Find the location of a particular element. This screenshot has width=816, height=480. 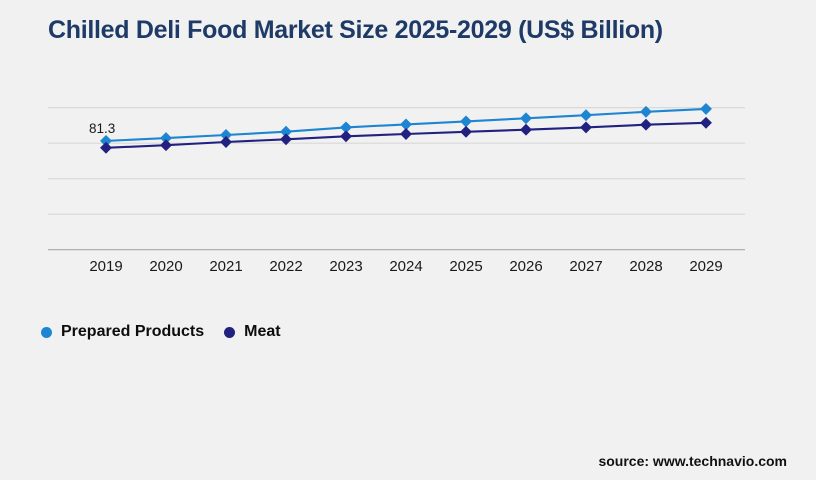

x-tick-label: 2027 is located at coordinates (585, 266).